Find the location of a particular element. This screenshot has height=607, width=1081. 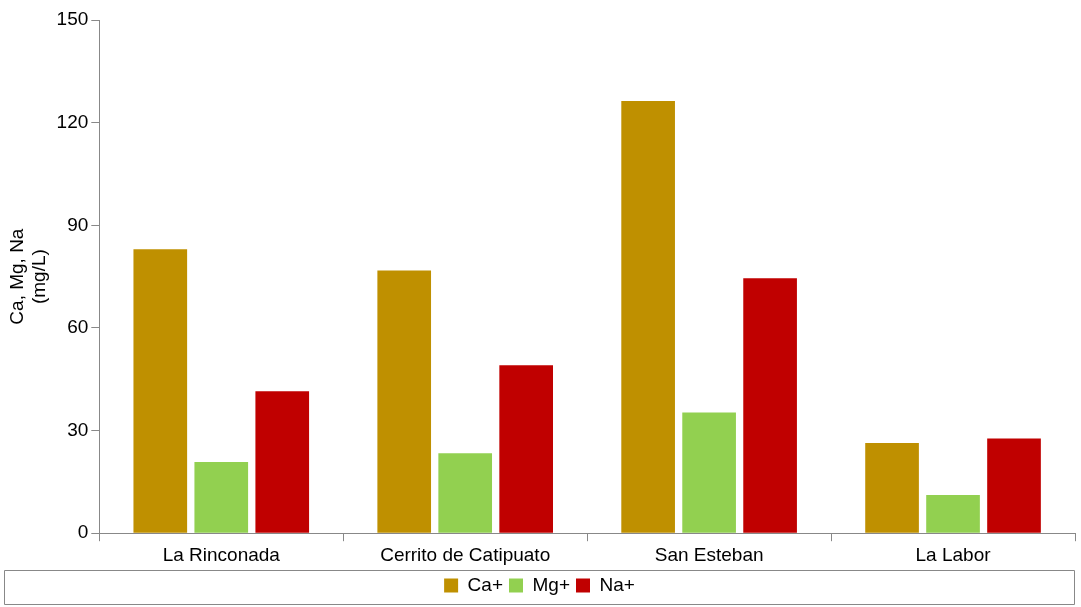

y-tick-label: 0 is located at coordinates (83, 532).